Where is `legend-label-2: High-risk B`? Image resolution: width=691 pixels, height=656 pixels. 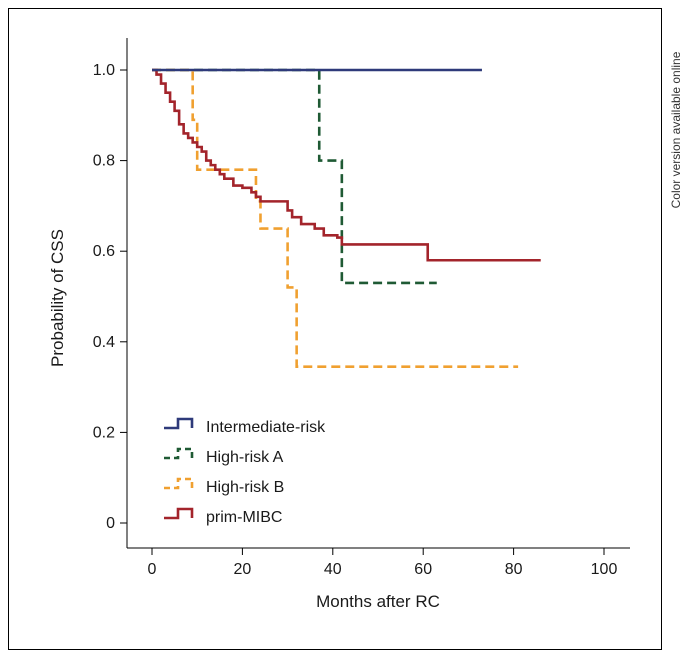
legend-label-2: High-risk B is located at coordinates (245, 487).